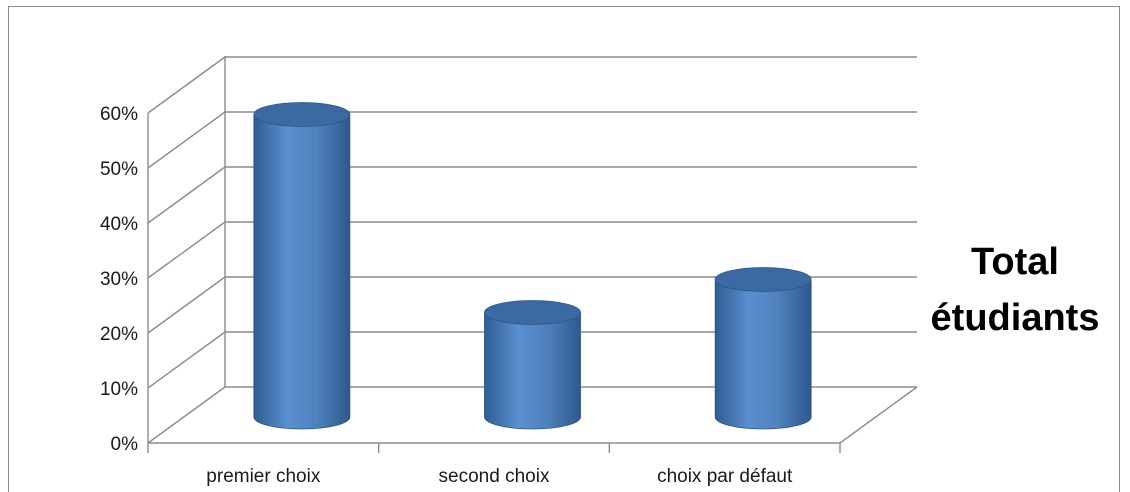 The width and height of the screenshot is (1130, 492). I want to click on y-tick-label: 50%, so click(119, 169).